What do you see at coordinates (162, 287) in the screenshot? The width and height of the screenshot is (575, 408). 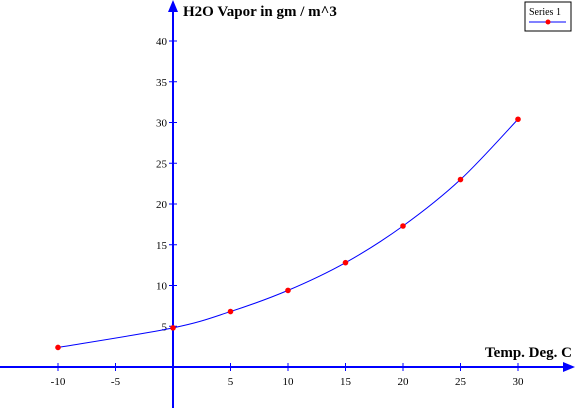 I see `y-tick-label: 10` at bounding box center [162, 287].